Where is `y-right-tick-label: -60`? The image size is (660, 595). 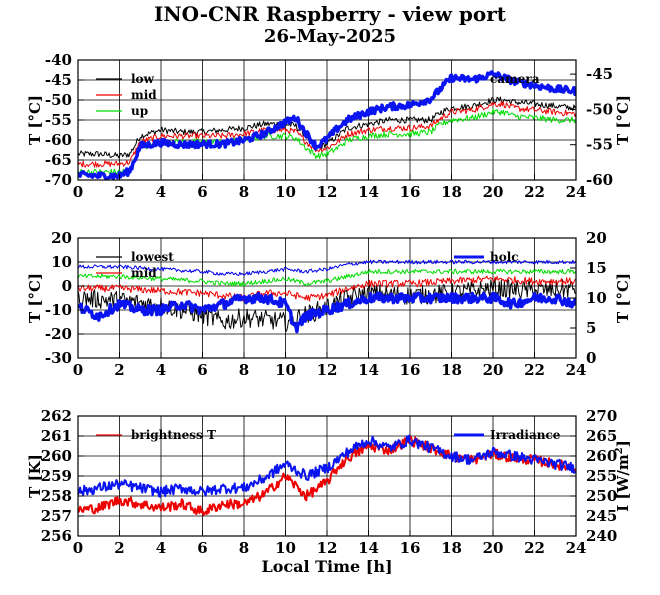
y-right-tick-label: -60 is located at coordinates (599, 180).